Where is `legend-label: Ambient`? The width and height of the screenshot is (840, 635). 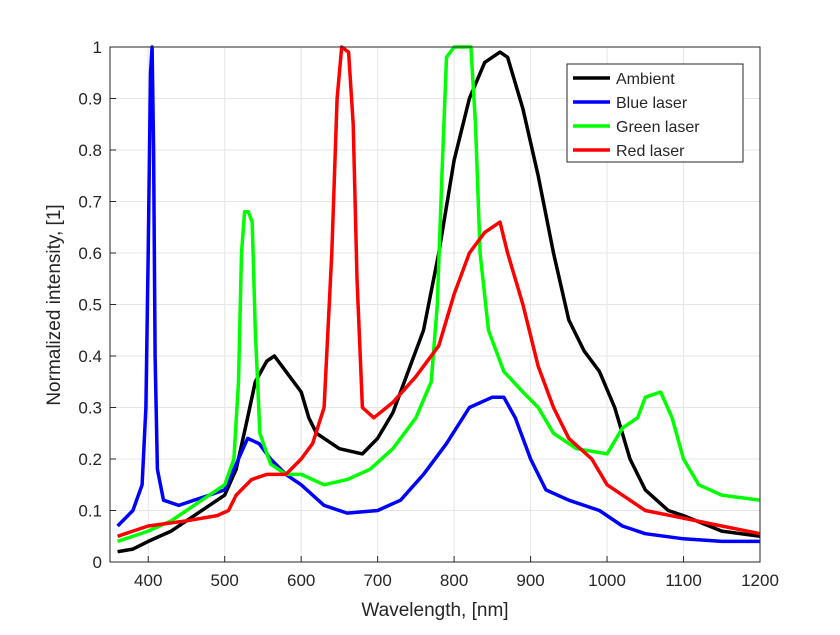
legend-label: Ambient is located at coordinates (645, 79).